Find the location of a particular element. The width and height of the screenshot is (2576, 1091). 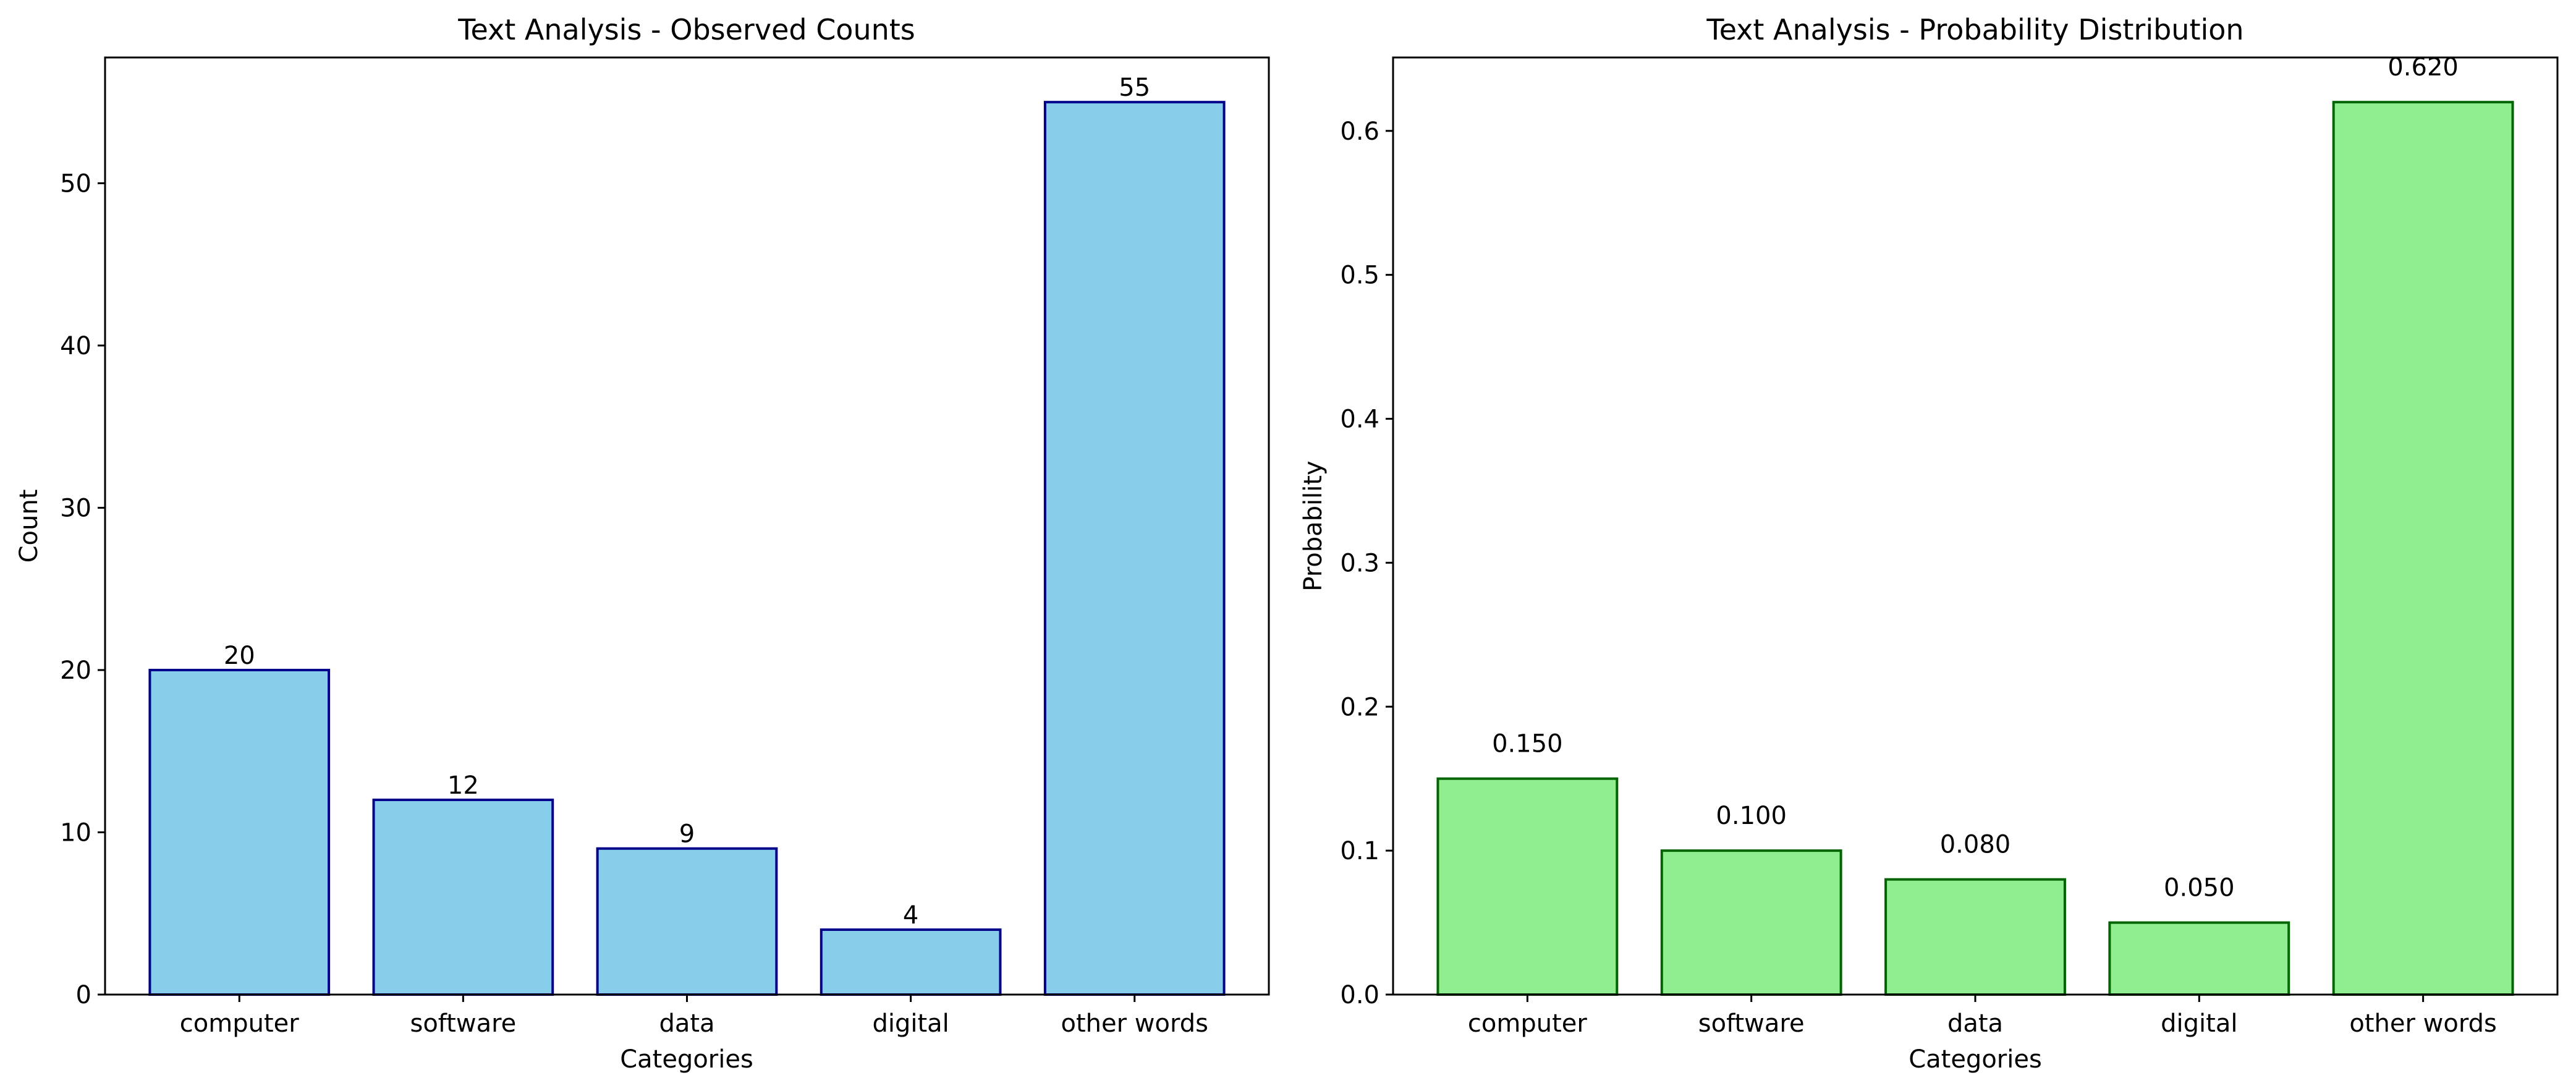

y-axis-label: Probability is located at coordinates (1313, 526).